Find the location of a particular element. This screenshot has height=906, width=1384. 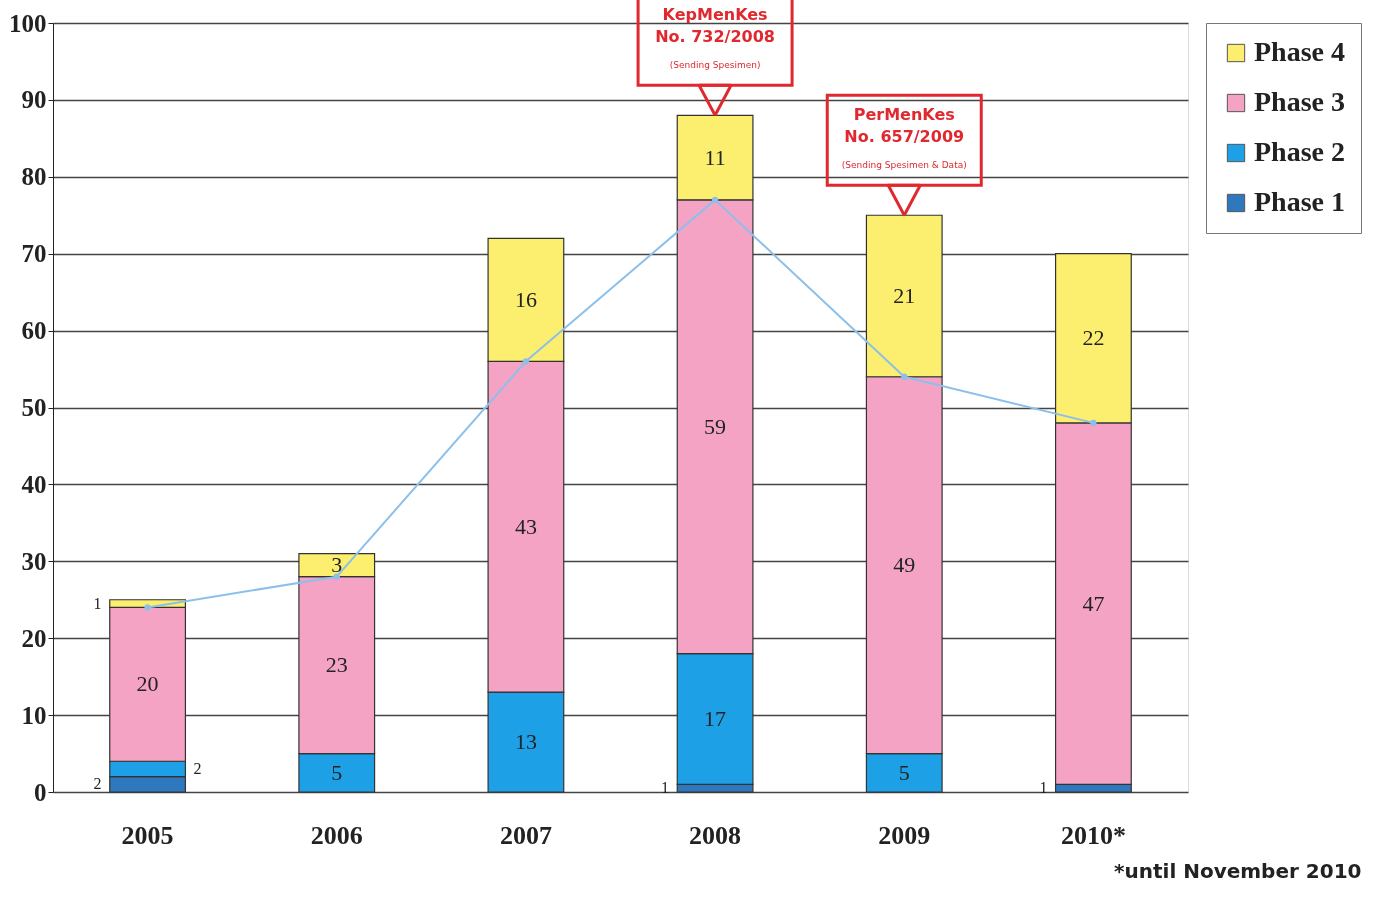

y-tick-label: 50 is located at coordinates (34, 407).